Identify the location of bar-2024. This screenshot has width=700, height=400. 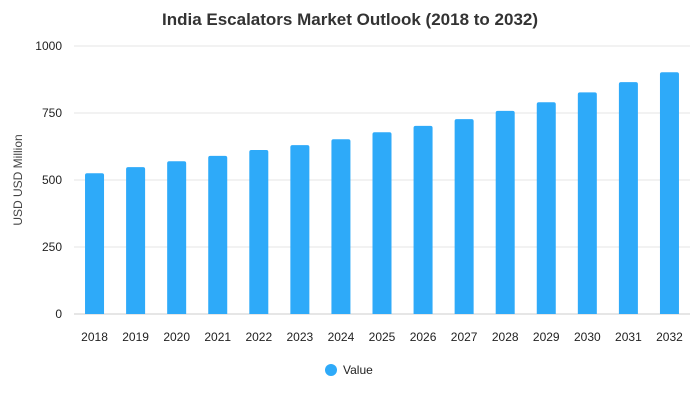
(341, 226).